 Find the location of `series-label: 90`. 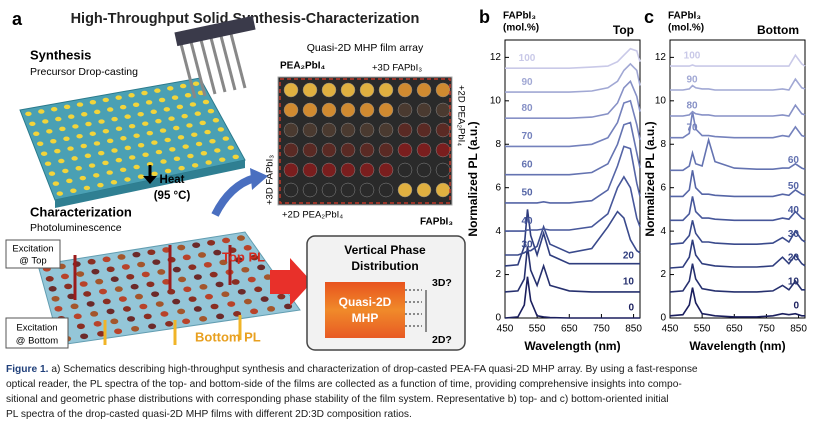

series-label: 90 is located at coordinates (527, 82).